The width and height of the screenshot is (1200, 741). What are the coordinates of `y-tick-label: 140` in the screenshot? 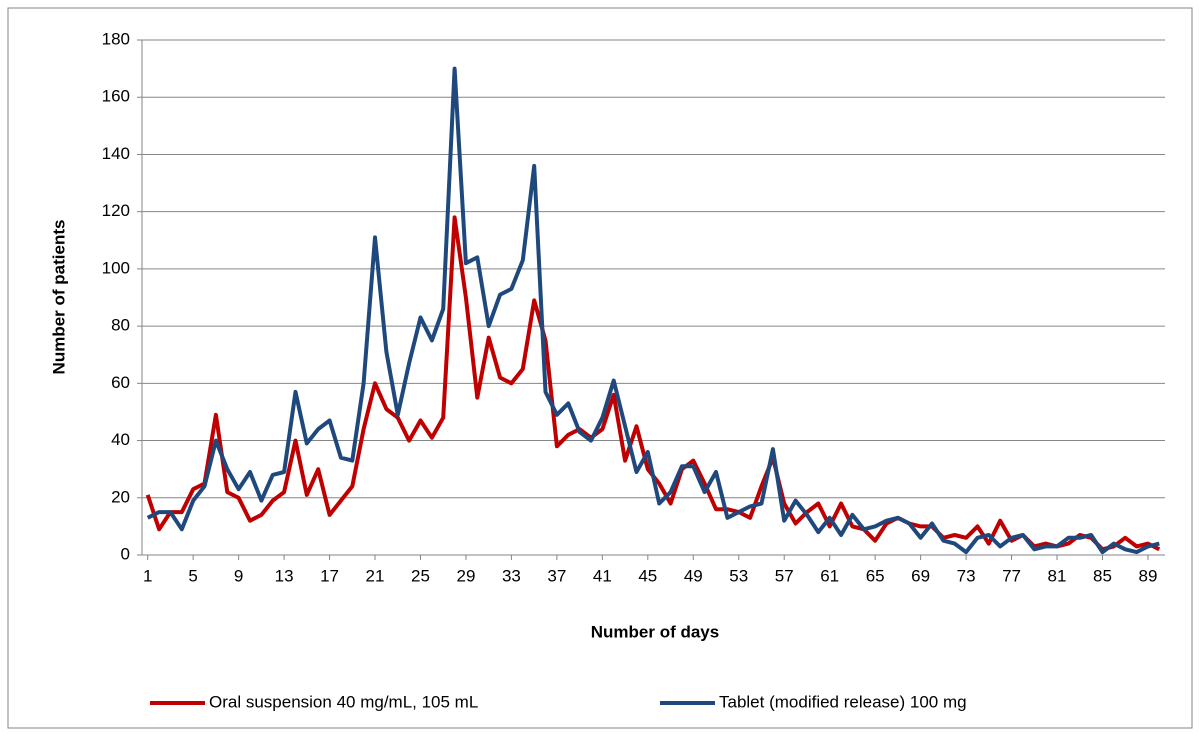 It's located at (116, 153).